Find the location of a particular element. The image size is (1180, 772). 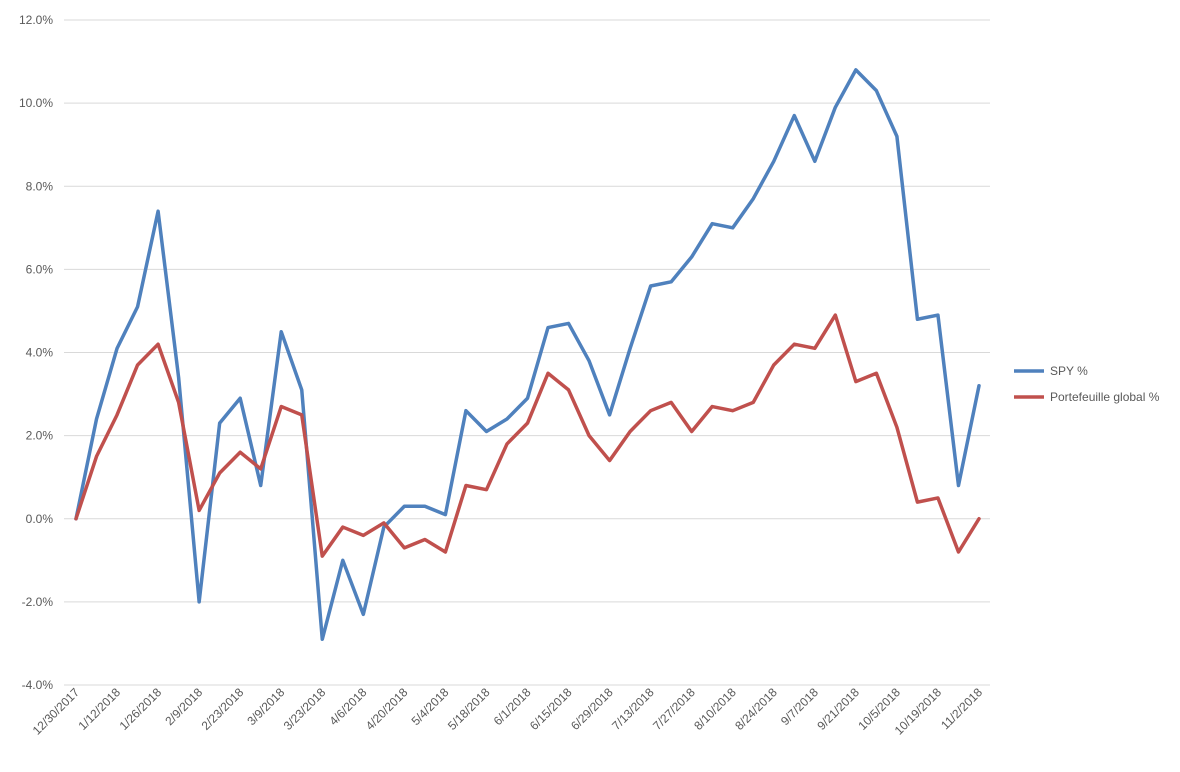

x-tick-label: 1/12/2018 is located at coordinates (100, 709).